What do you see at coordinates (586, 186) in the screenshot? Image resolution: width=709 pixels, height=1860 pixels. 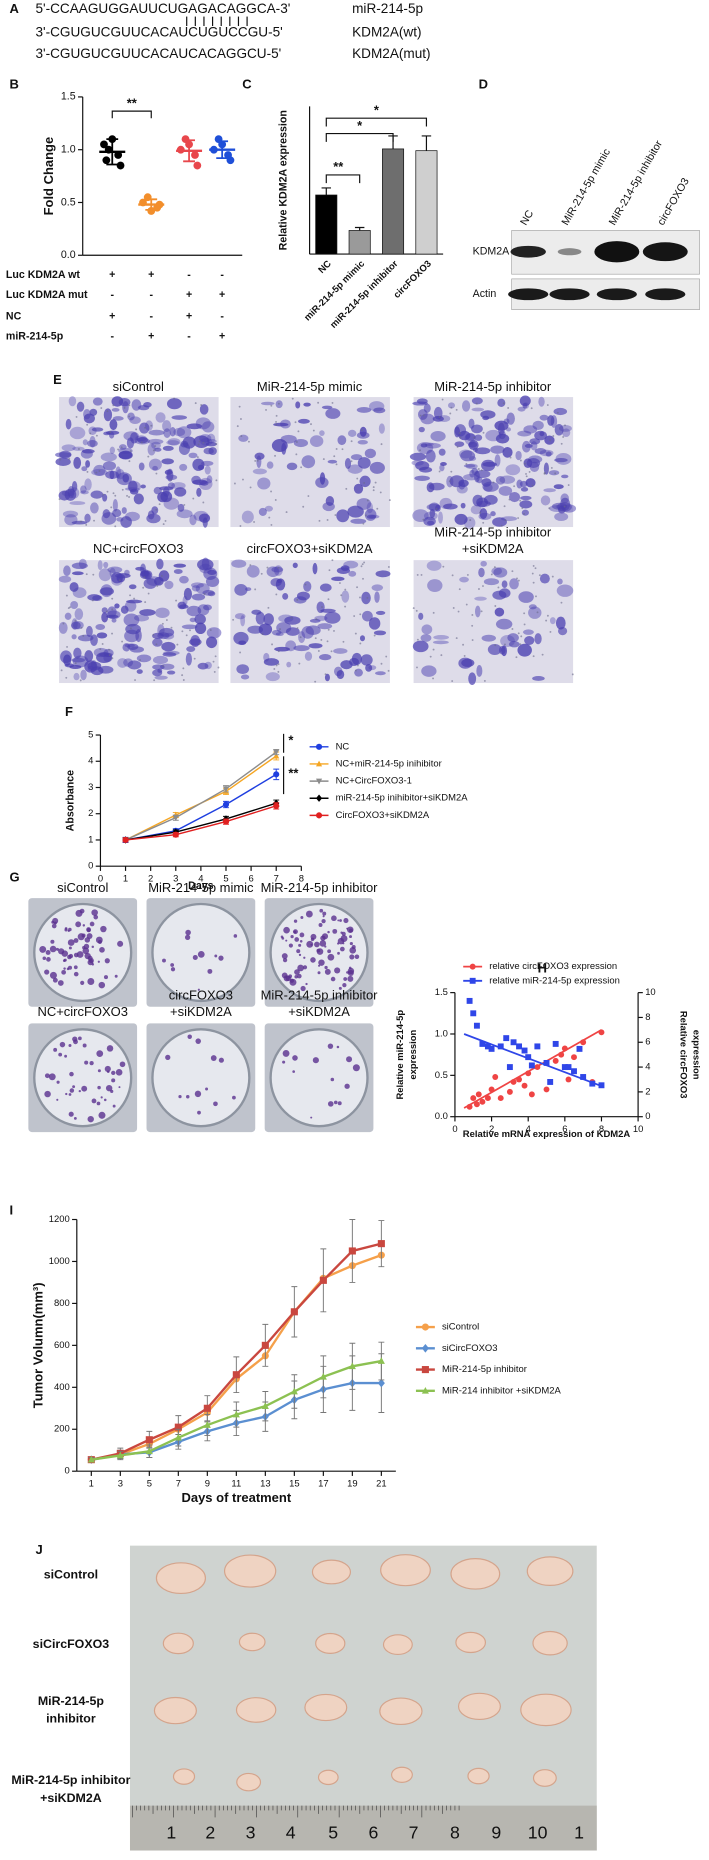 I see `lane-label: MiR-214-5p mimic` at bounding box center [586, 186].